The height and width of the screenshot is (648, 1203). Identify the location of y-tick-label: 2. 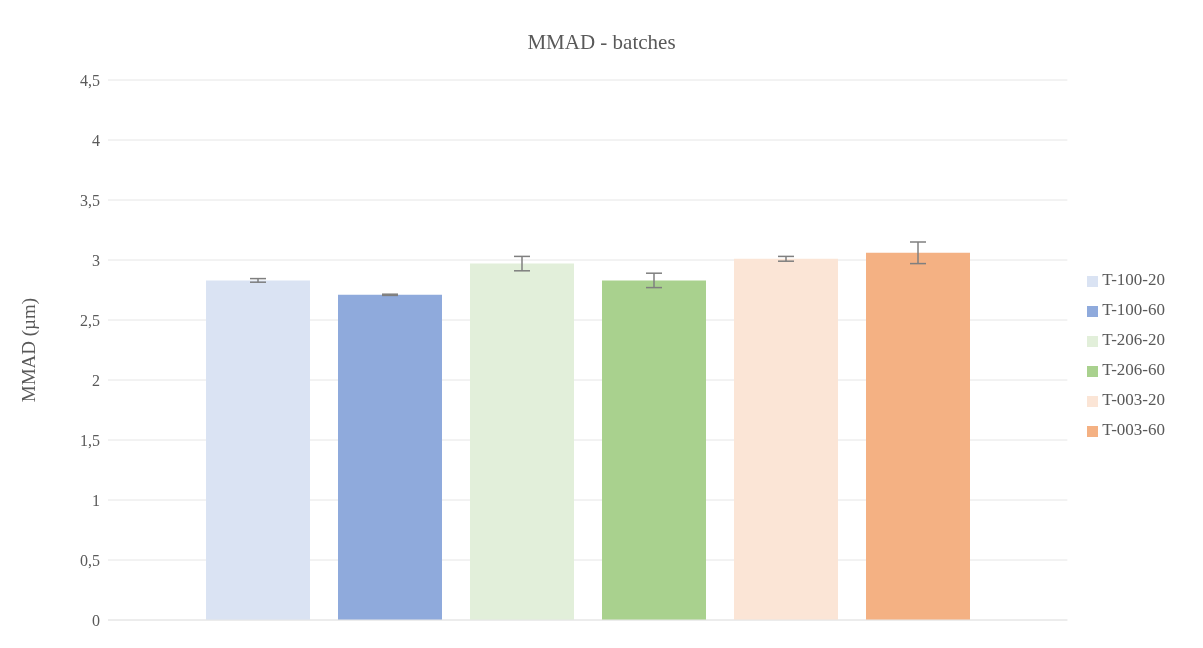
(96, 380).